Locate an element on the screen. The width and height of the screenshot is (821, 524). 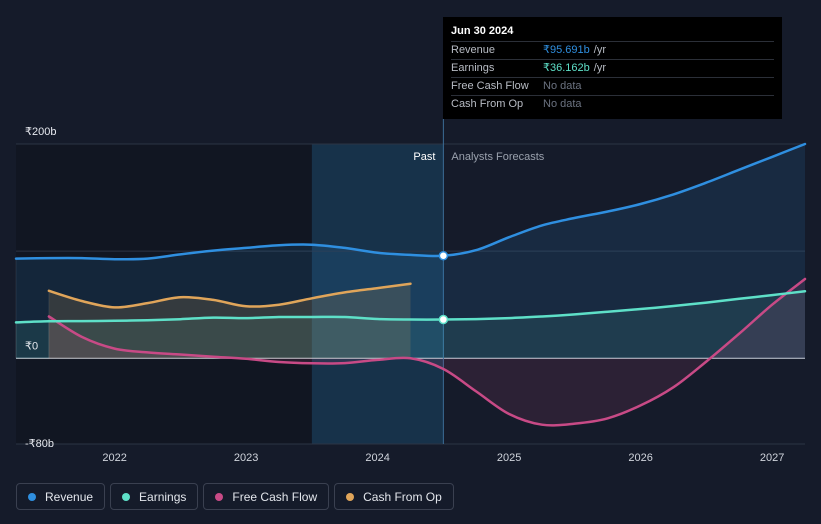
cash-from-op-line is located at coordinates (229, 295).